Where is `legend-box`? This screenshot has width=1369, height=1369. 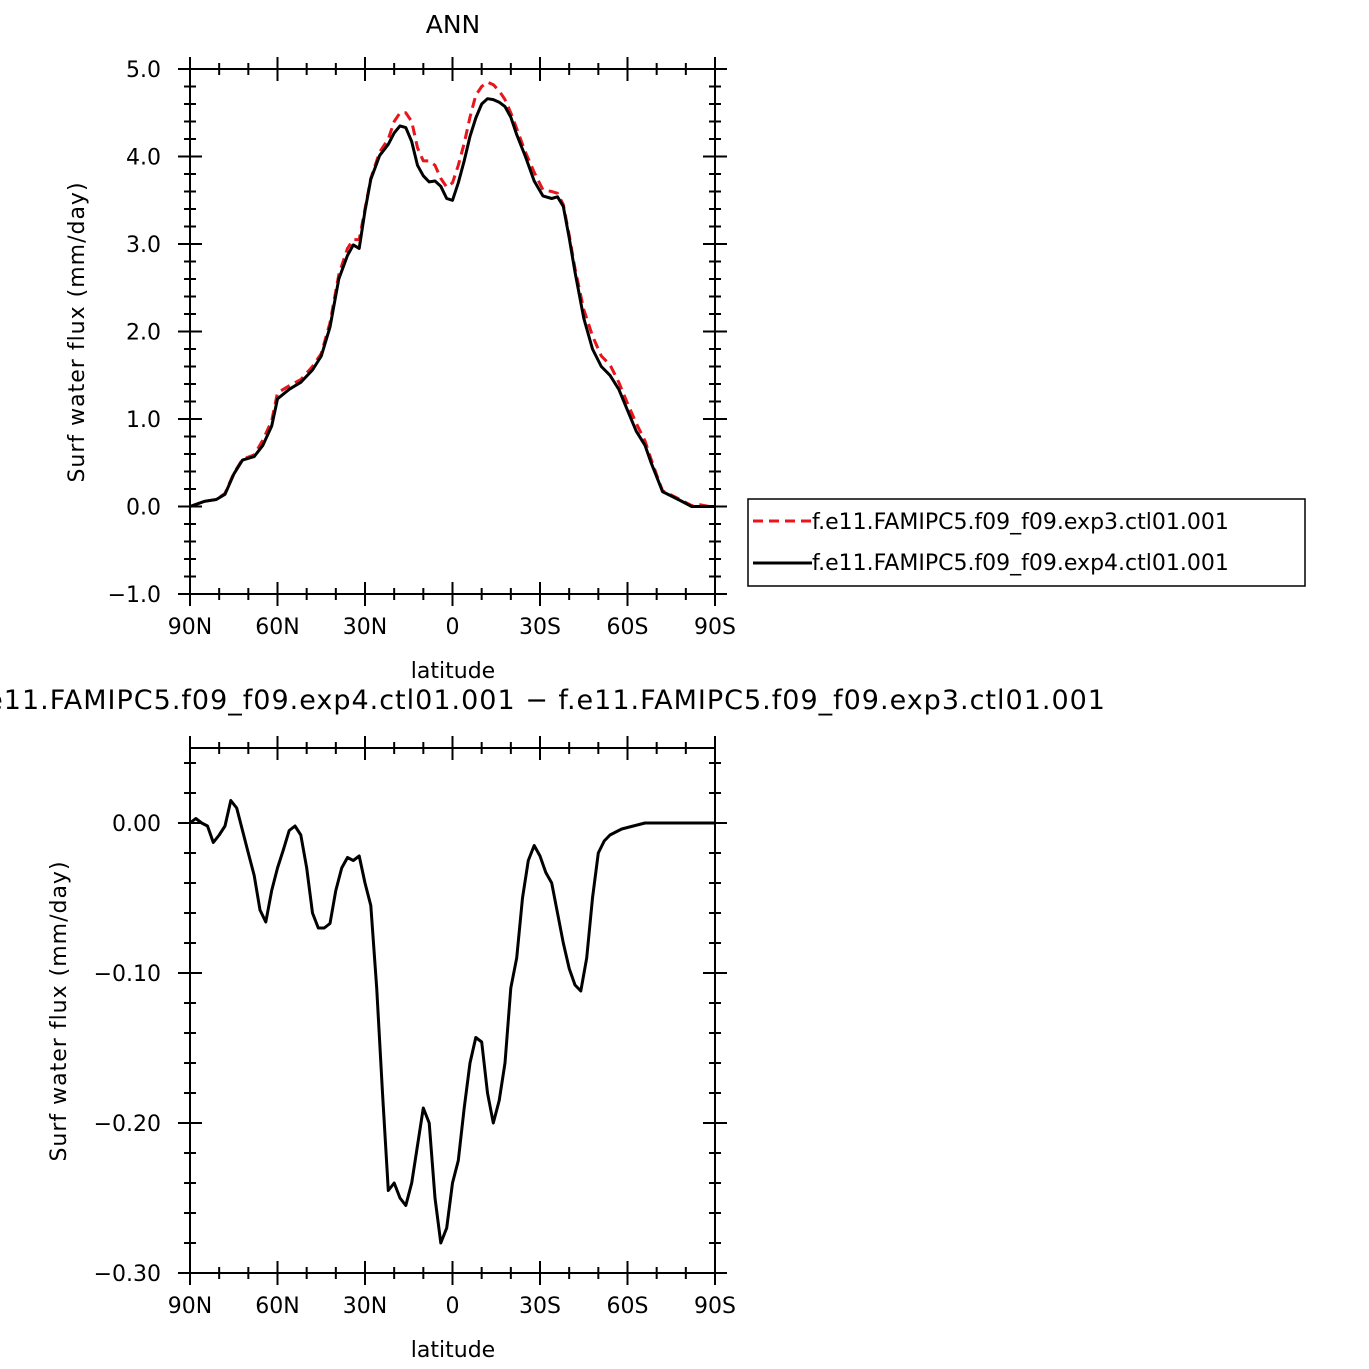 legend-box is located at coordinates (1026, 542).